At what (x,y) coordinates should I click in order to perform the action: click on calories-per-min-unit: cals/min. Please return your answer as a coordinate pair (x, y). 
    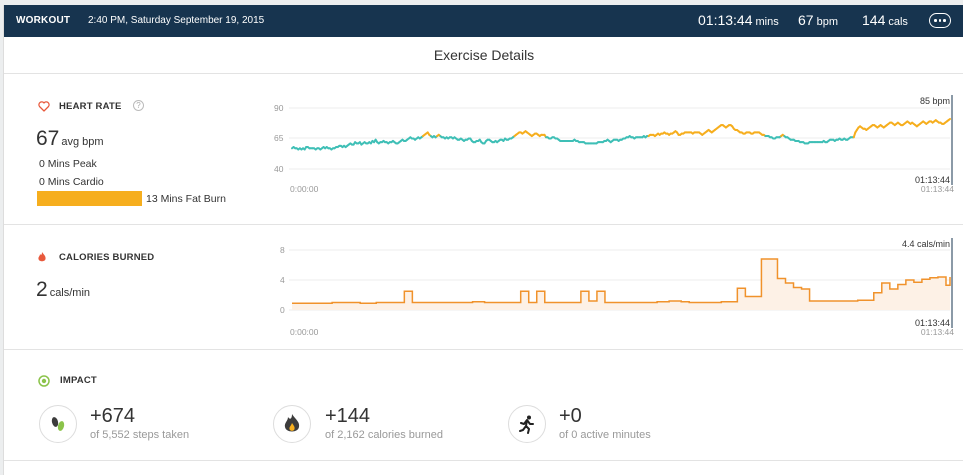
    Looking at the image, I should click on (70, 293).